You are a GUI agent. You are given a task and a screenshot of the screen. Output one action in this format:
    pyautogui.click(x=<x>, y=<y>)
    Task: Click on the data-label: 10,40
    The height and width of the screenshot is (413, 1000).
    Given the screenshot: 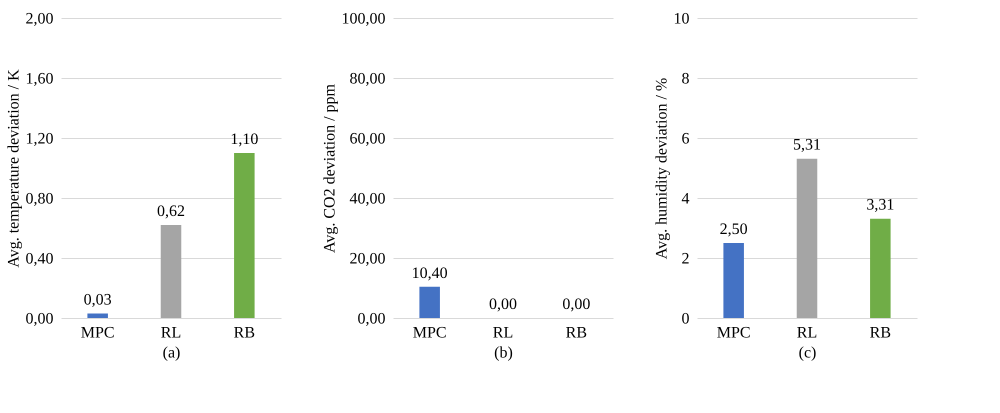 What is the action you would take?
    pyautogui.click(x=430, y=273)
    